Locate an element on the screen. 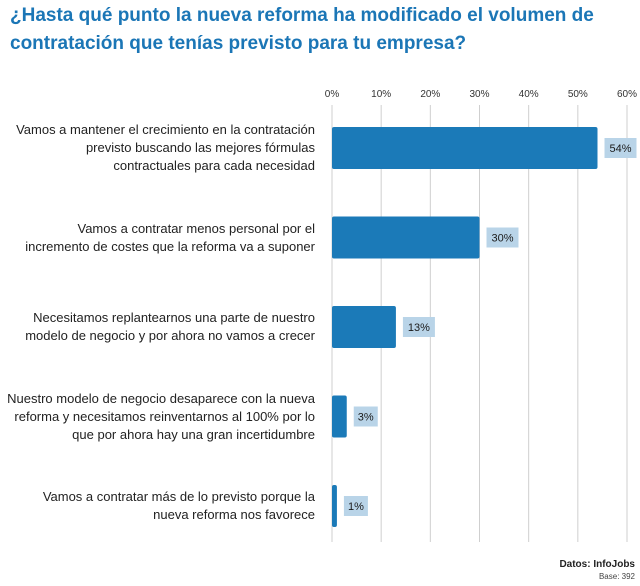 This screenshot has height=586, width=640. category-label-line: nueva reforma nos favorece is located at coordinates (234, 514).